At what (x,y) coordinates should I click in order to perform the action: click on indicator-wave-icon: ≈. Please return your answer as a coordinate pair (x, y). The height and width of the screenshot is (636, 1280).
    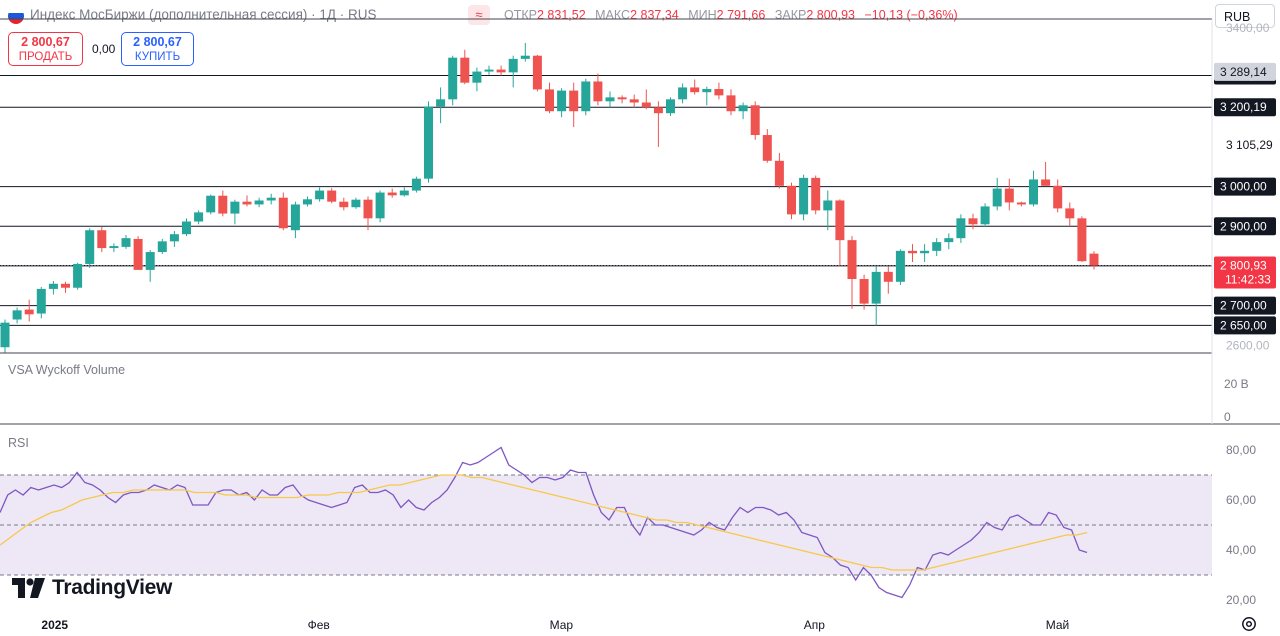
    Looking at the image, I should click on (479, 15).